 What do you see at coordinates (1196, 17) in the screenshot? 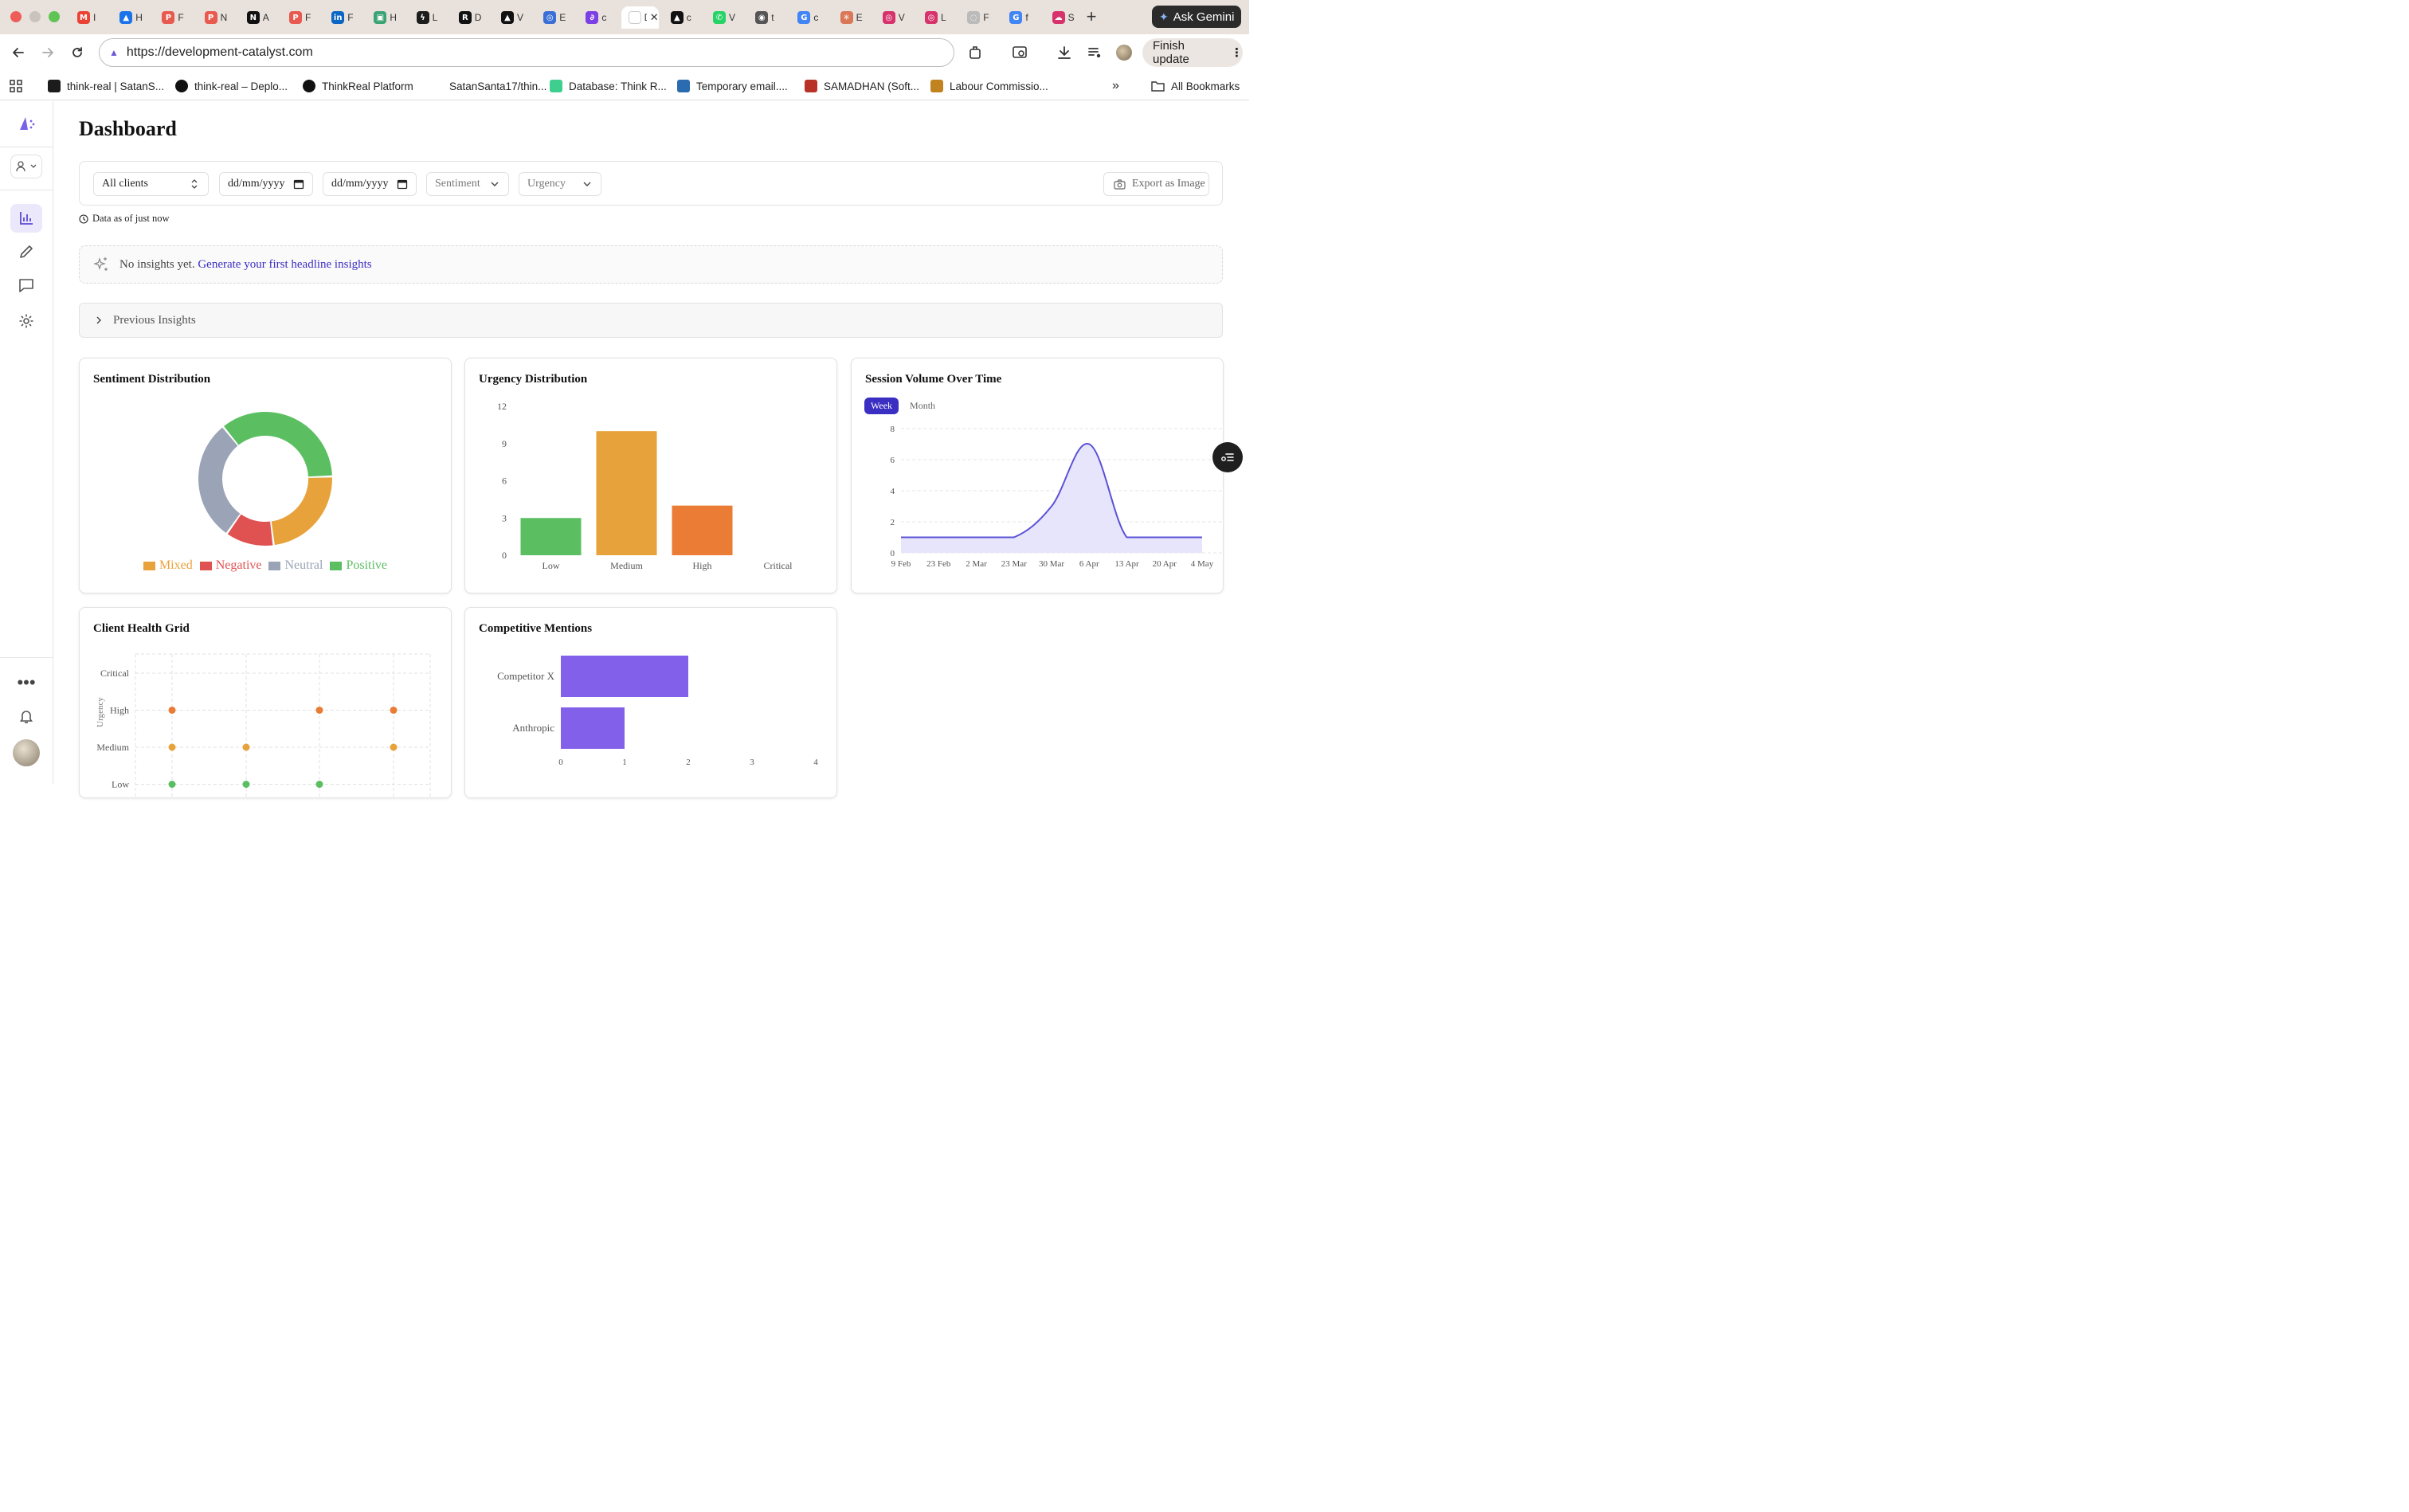
I see `ask-gemini-button: ✦ Ask Gemini` at bounding box center [1196, 17].